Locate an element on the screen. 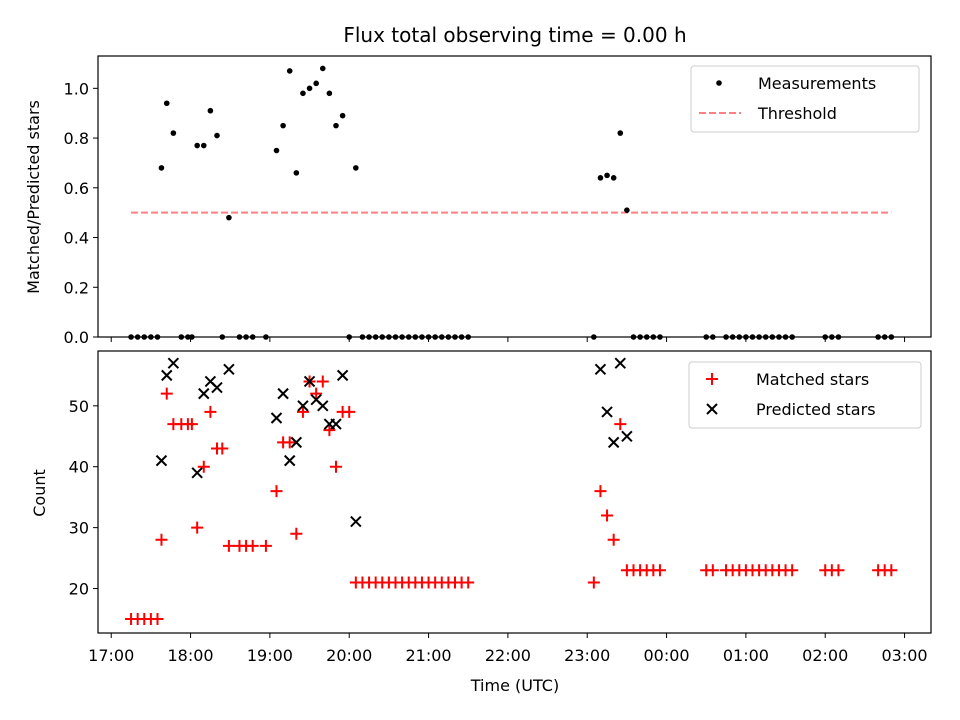 The width and height of the screenshot is (960, 720). bottom-ylabel: Count is located at coordinates (39, 493).